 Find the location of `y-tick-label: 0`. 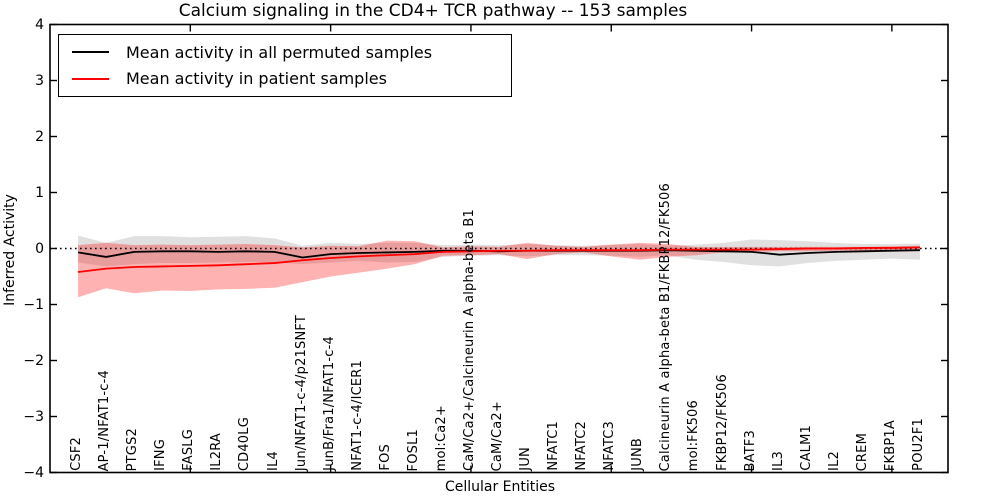

y-tick-label: 0 is located at coordinates (39, 248).